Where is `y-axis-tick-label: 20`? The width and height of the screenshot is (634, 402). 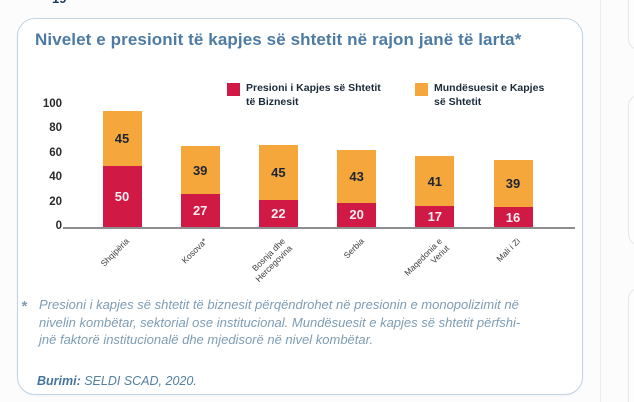
y-axis-tick-label: 20 is located at coordinates (55, 201).